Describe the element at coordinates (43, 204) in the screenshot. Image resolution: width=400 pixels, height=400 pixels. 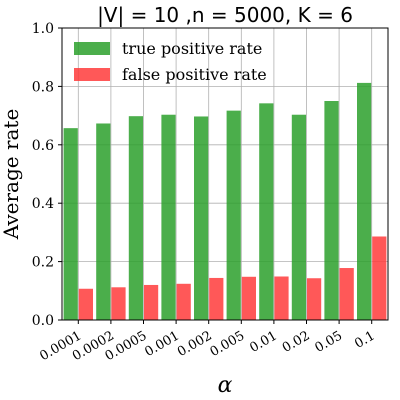
I see `y-tick-label: 0.4` at that location.